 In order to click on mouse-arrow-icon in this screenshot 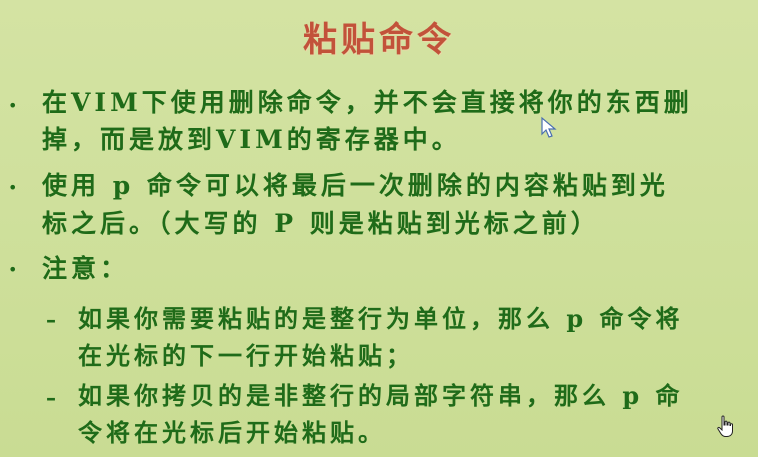, I will do `click(549, 128)`.